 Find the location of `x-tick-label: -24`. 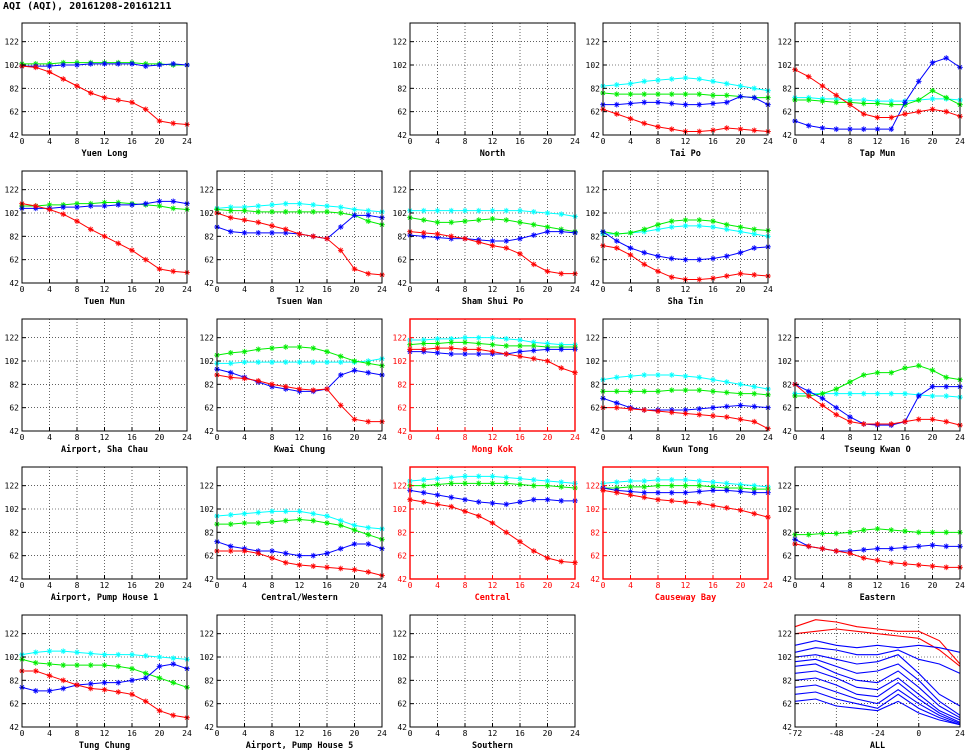

x-tick-label: -24 is located at coordinates (877, 733).